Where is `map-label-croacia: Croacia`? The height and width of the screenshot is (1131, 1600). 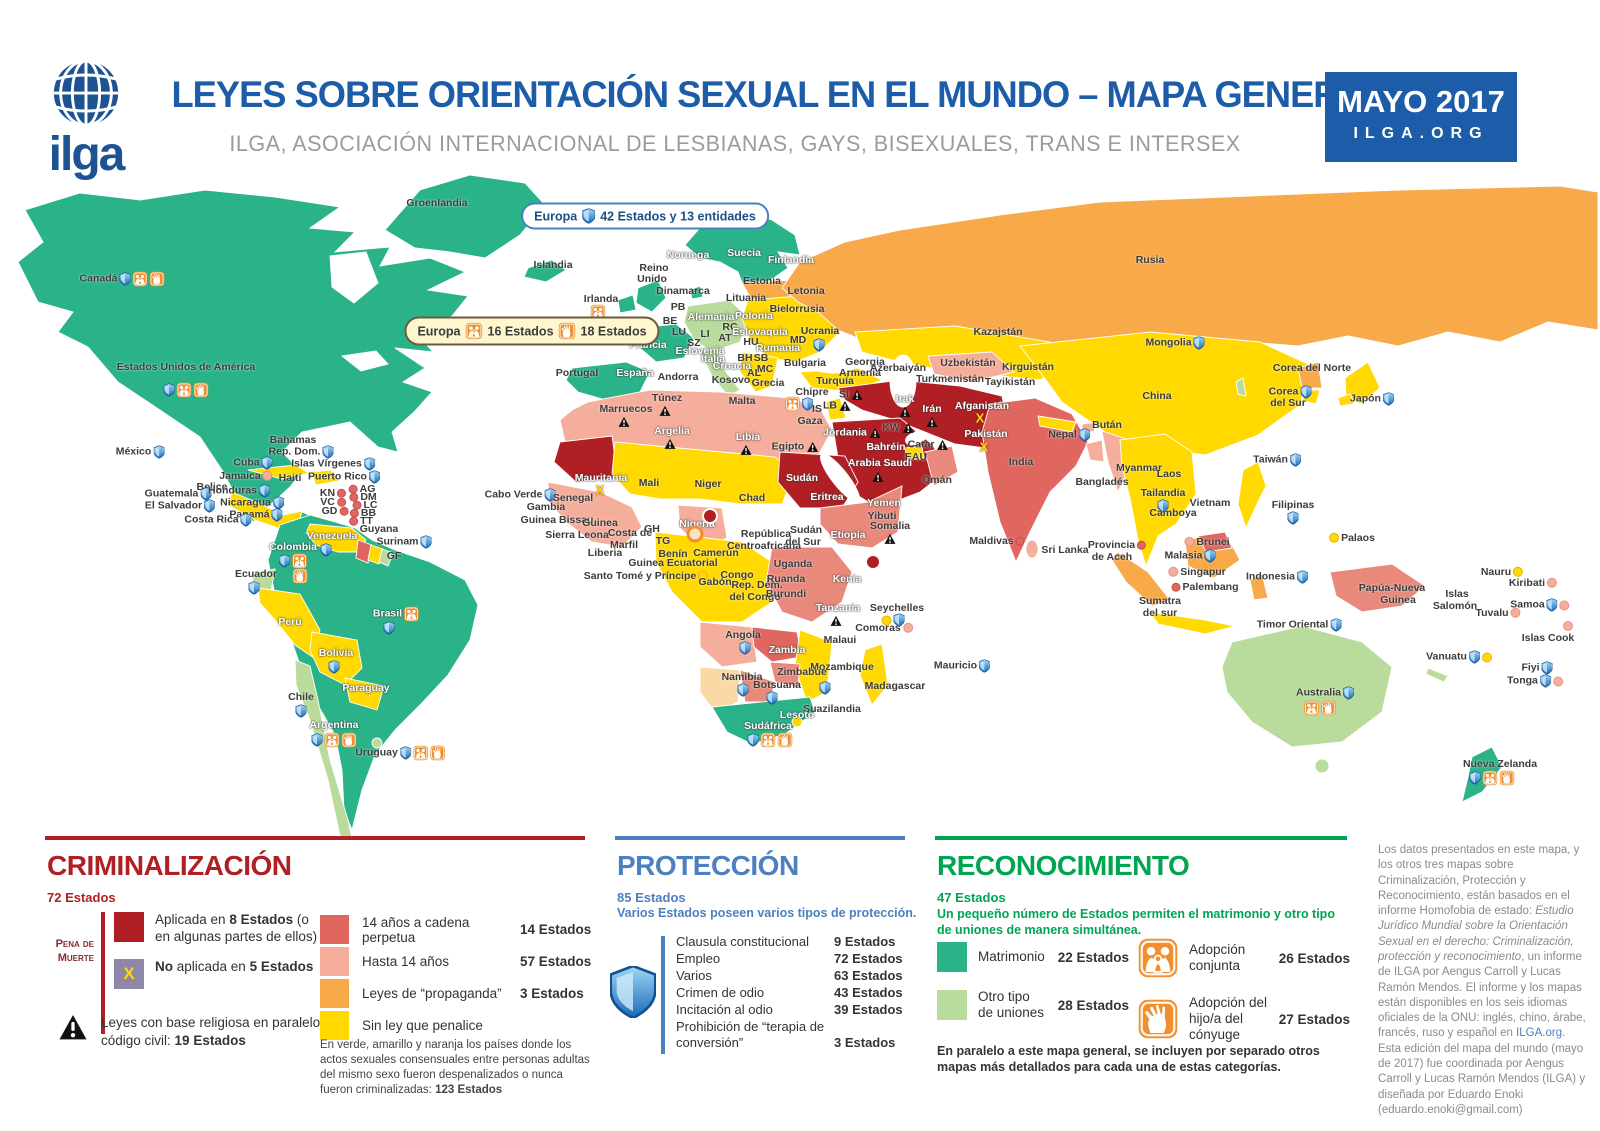 map-label-croacia: Croacia is located at coordinates (732, 366).